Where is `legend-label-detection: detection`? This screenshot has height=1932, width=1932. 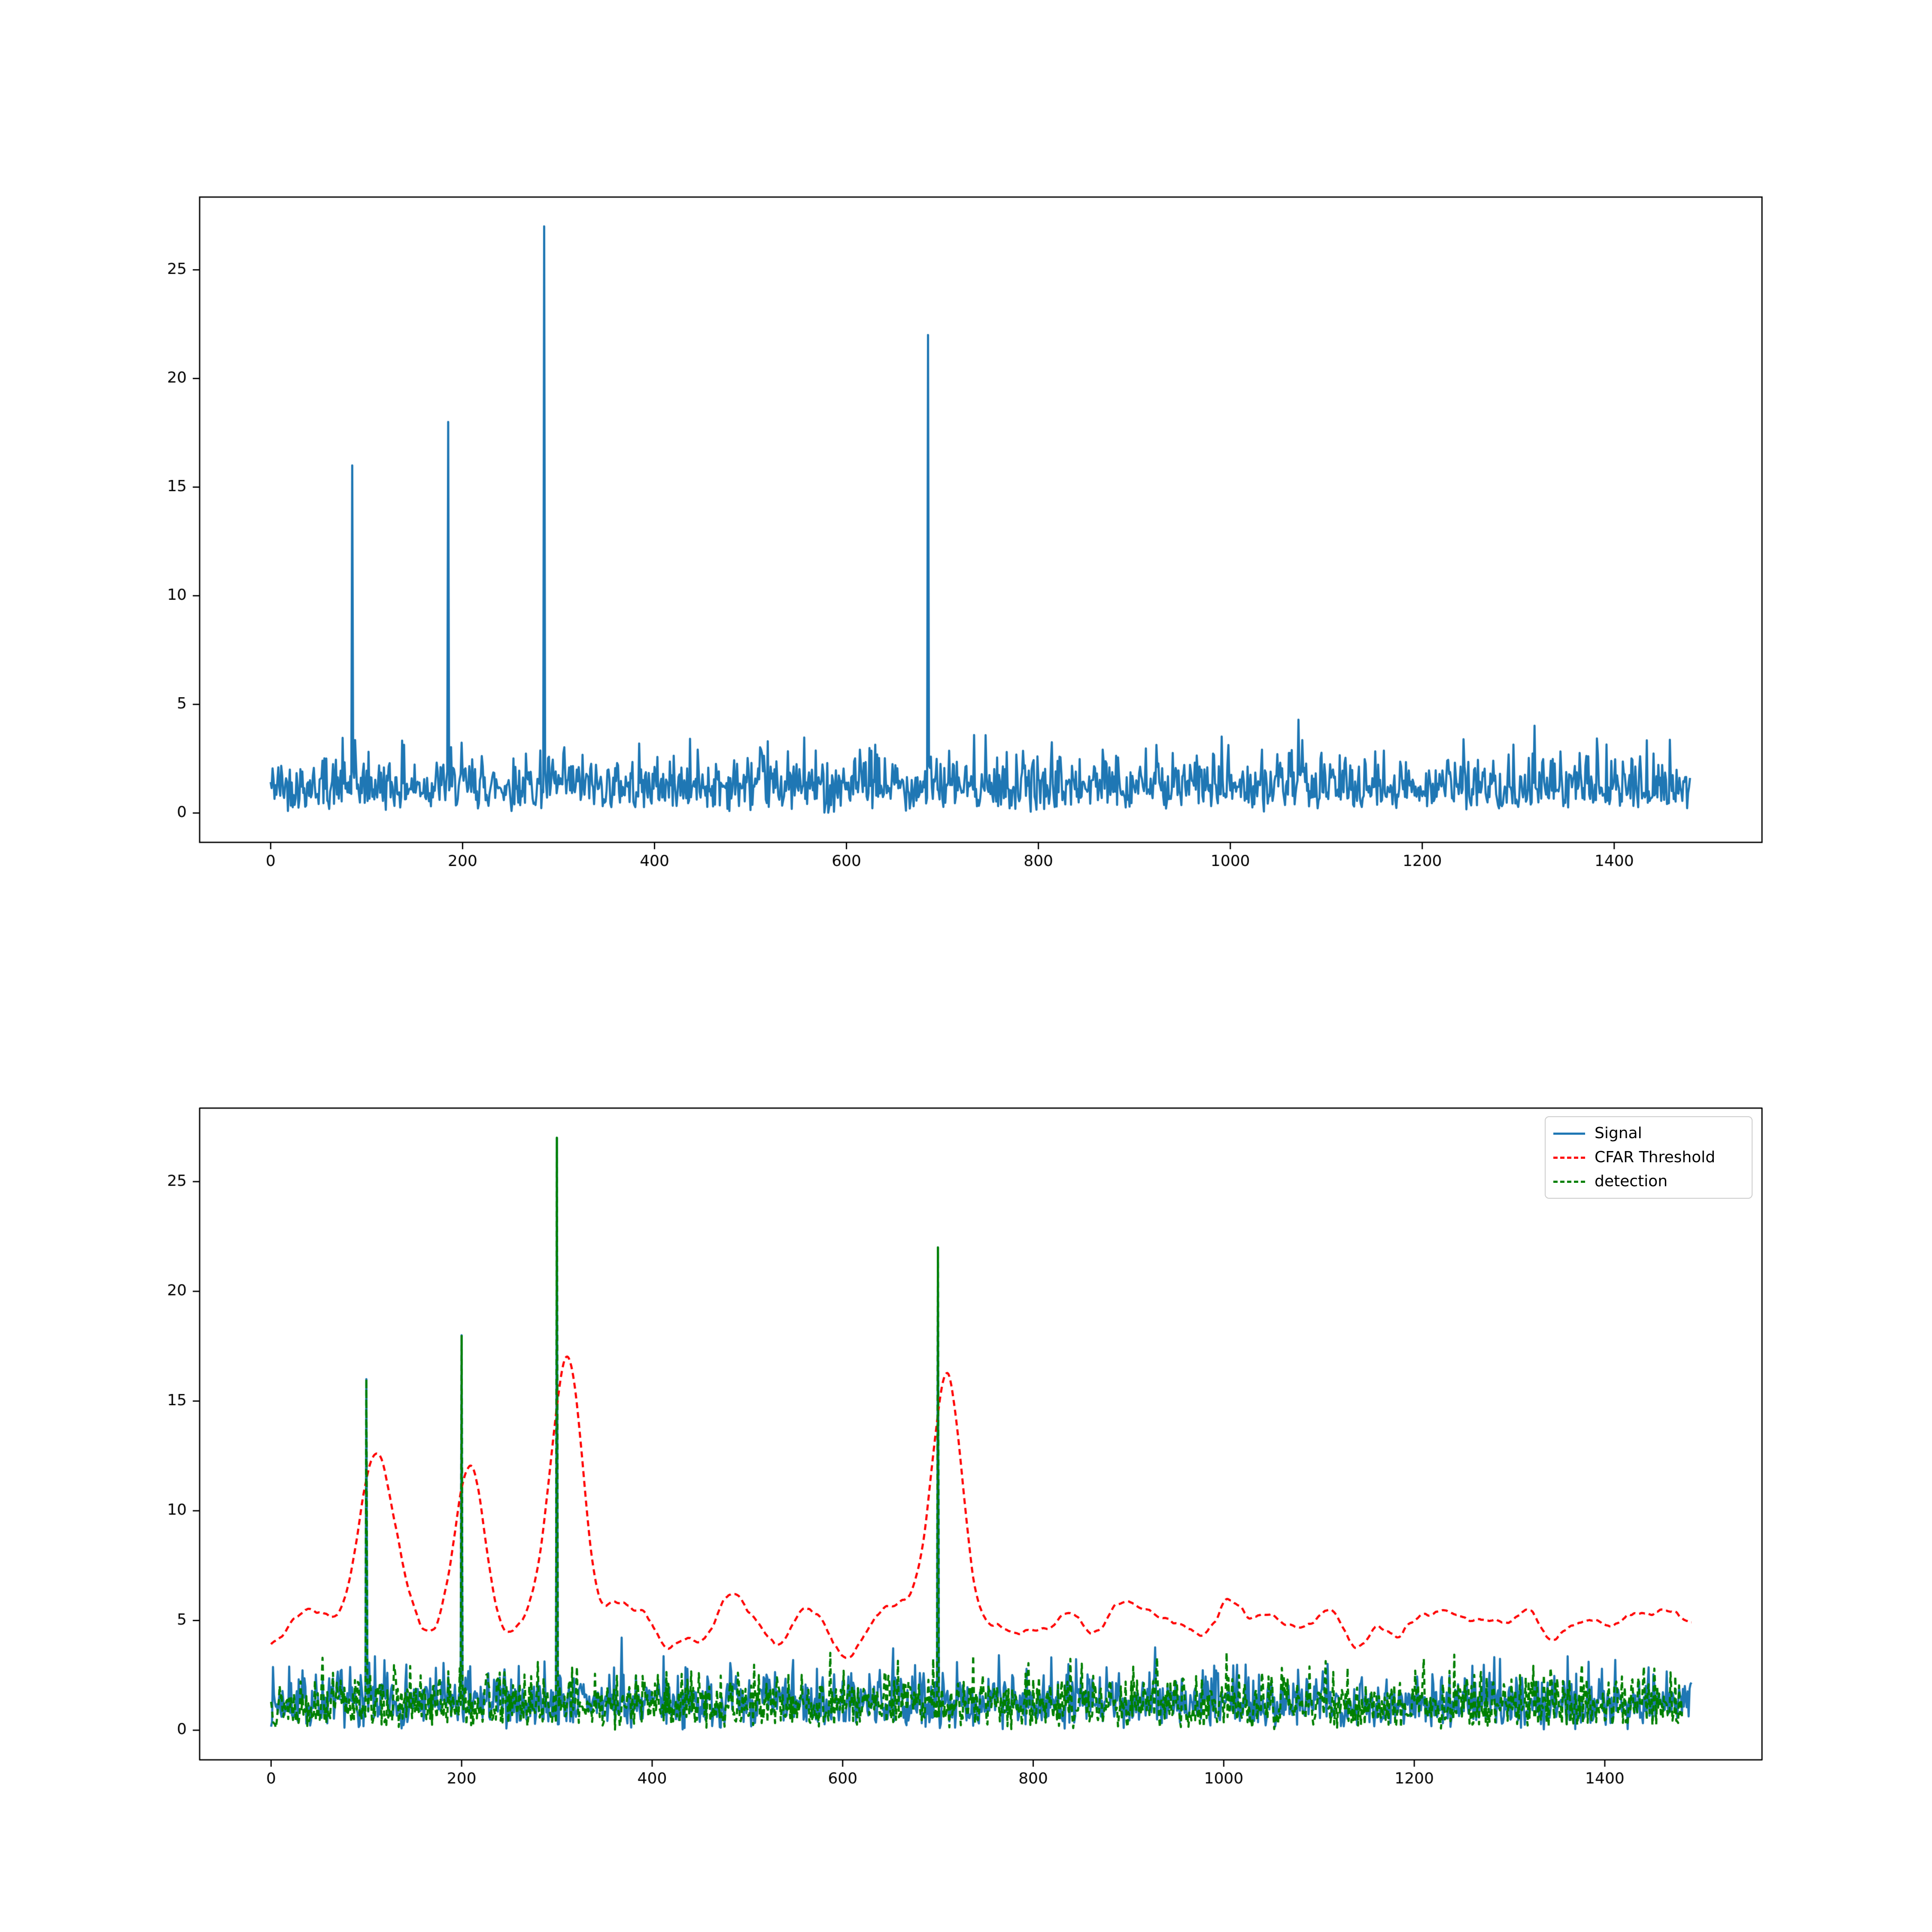
legend-label-detection: detection is located at coordinates (1631, 1181).